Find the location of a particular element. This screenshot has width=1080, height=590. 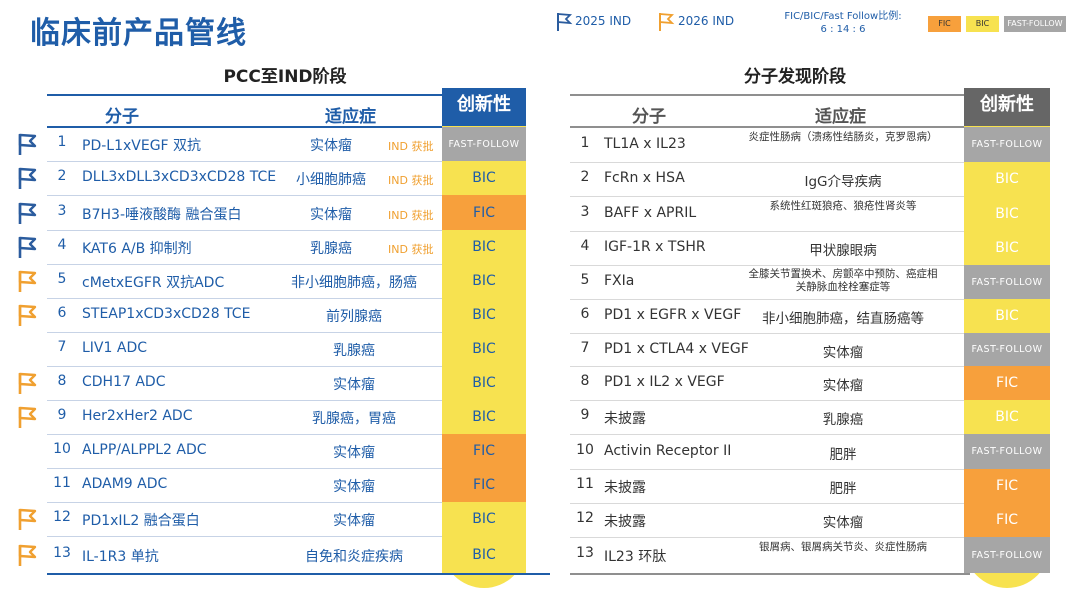

right-top-rule is located at coordinates (767, 95).